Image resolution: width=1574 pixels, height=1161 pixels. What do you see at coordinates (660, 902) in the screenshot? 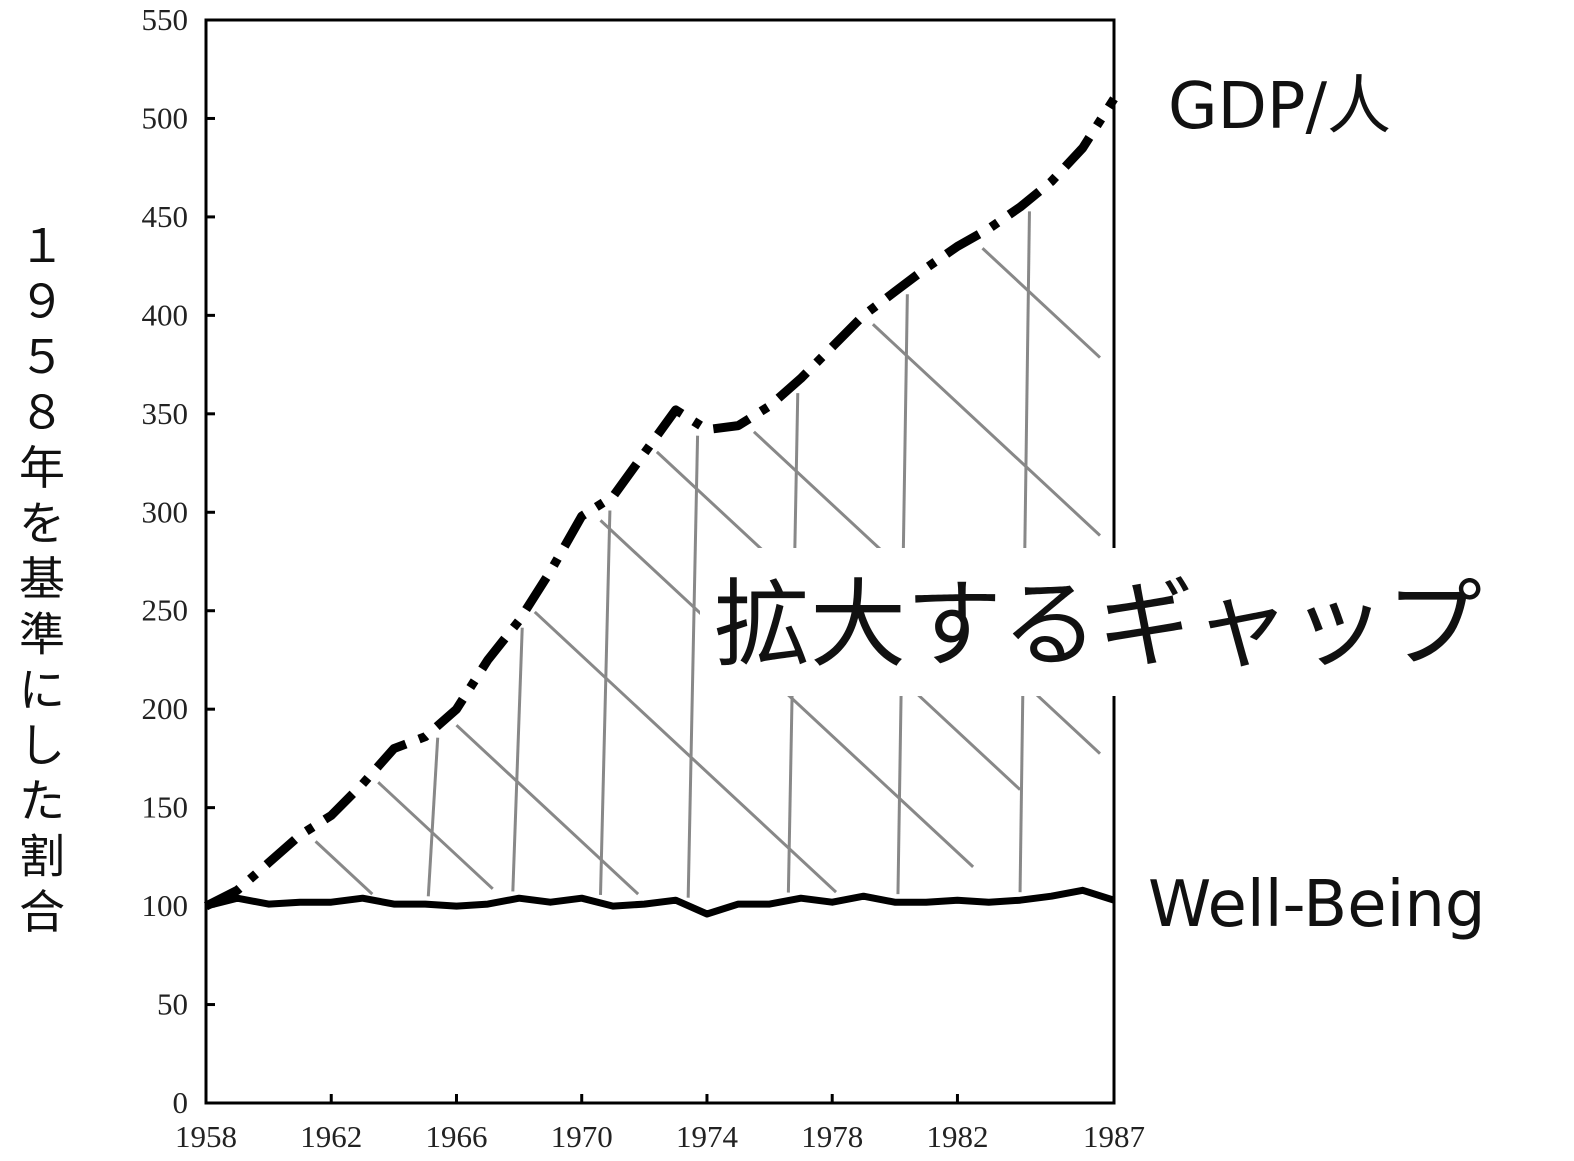
I see `wellbeing-line` at bounding box center [660, 902].